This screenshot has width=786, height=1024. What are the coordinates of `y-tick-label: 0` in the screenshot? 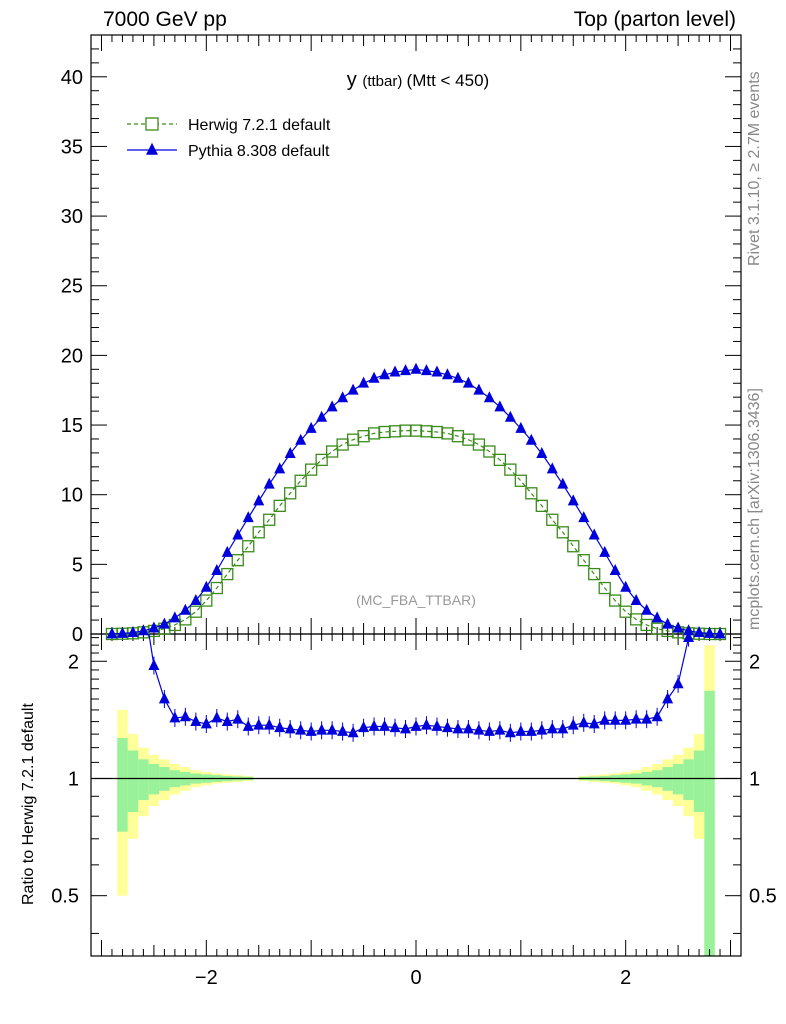 It's located at (77, 635).